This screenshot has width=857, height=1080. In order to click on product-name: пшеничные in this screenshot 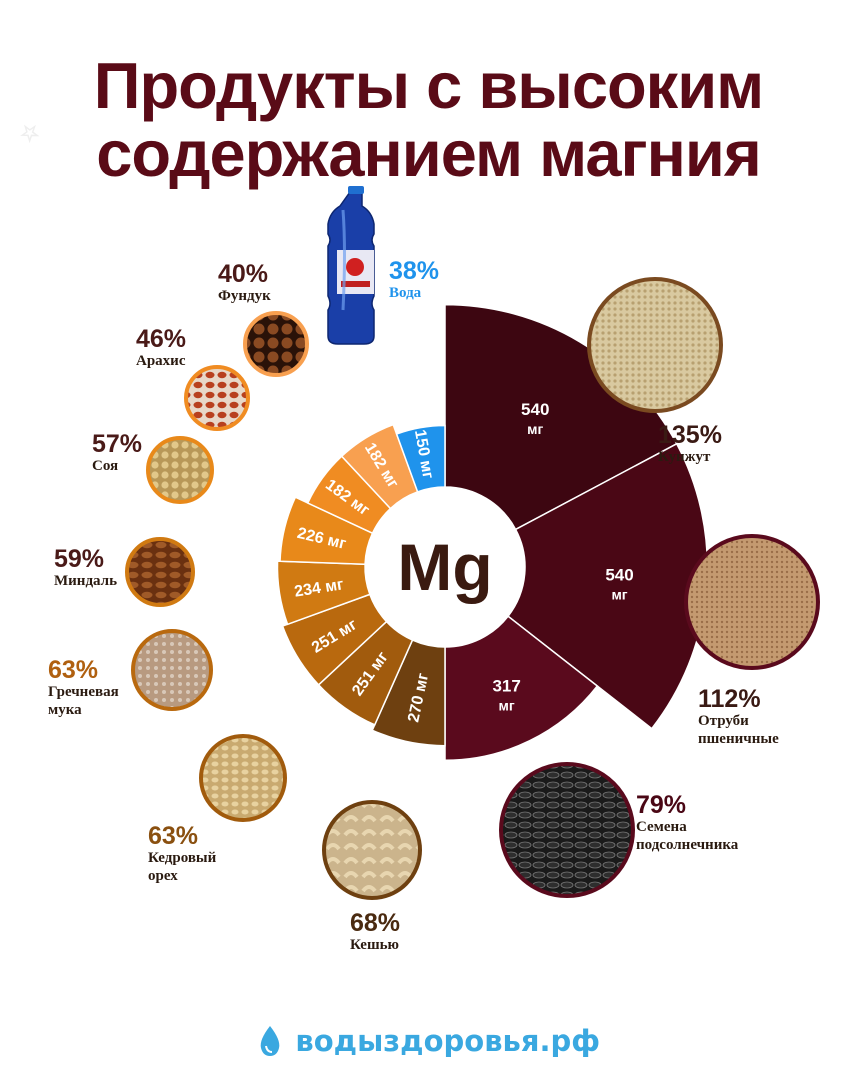, I will do `click(738, 739)`.